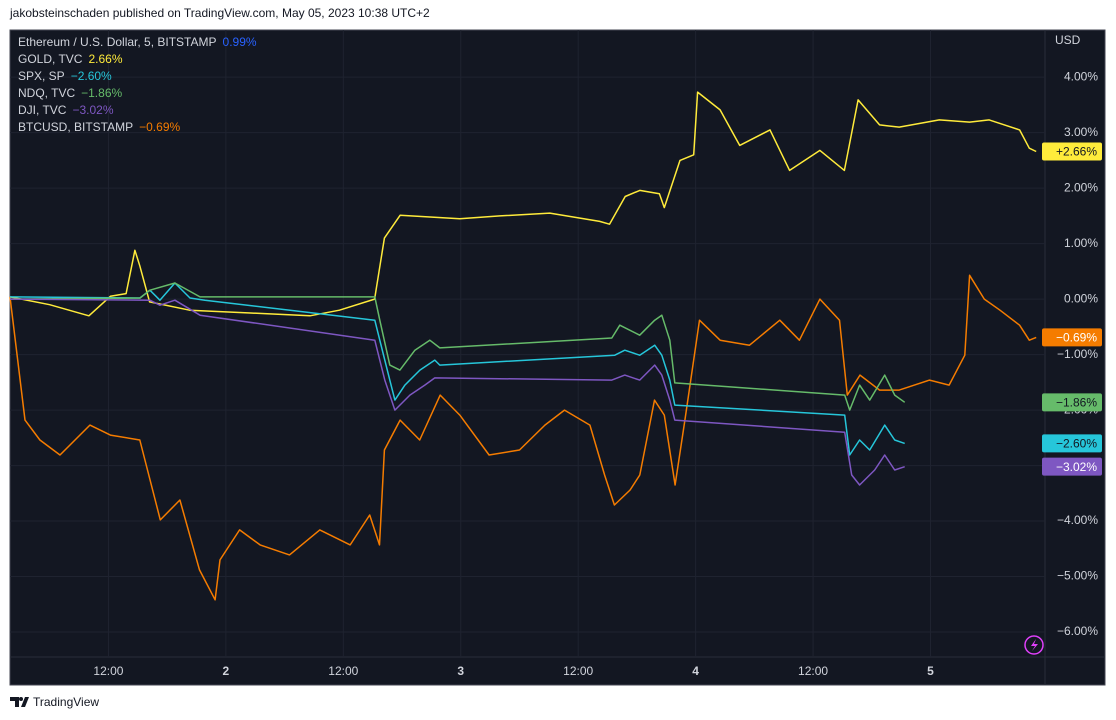 Image resolution: width=1116 pixels, height=720 pixels. I want to click on price-badge-label: −1.86%, so click(1076, 402).